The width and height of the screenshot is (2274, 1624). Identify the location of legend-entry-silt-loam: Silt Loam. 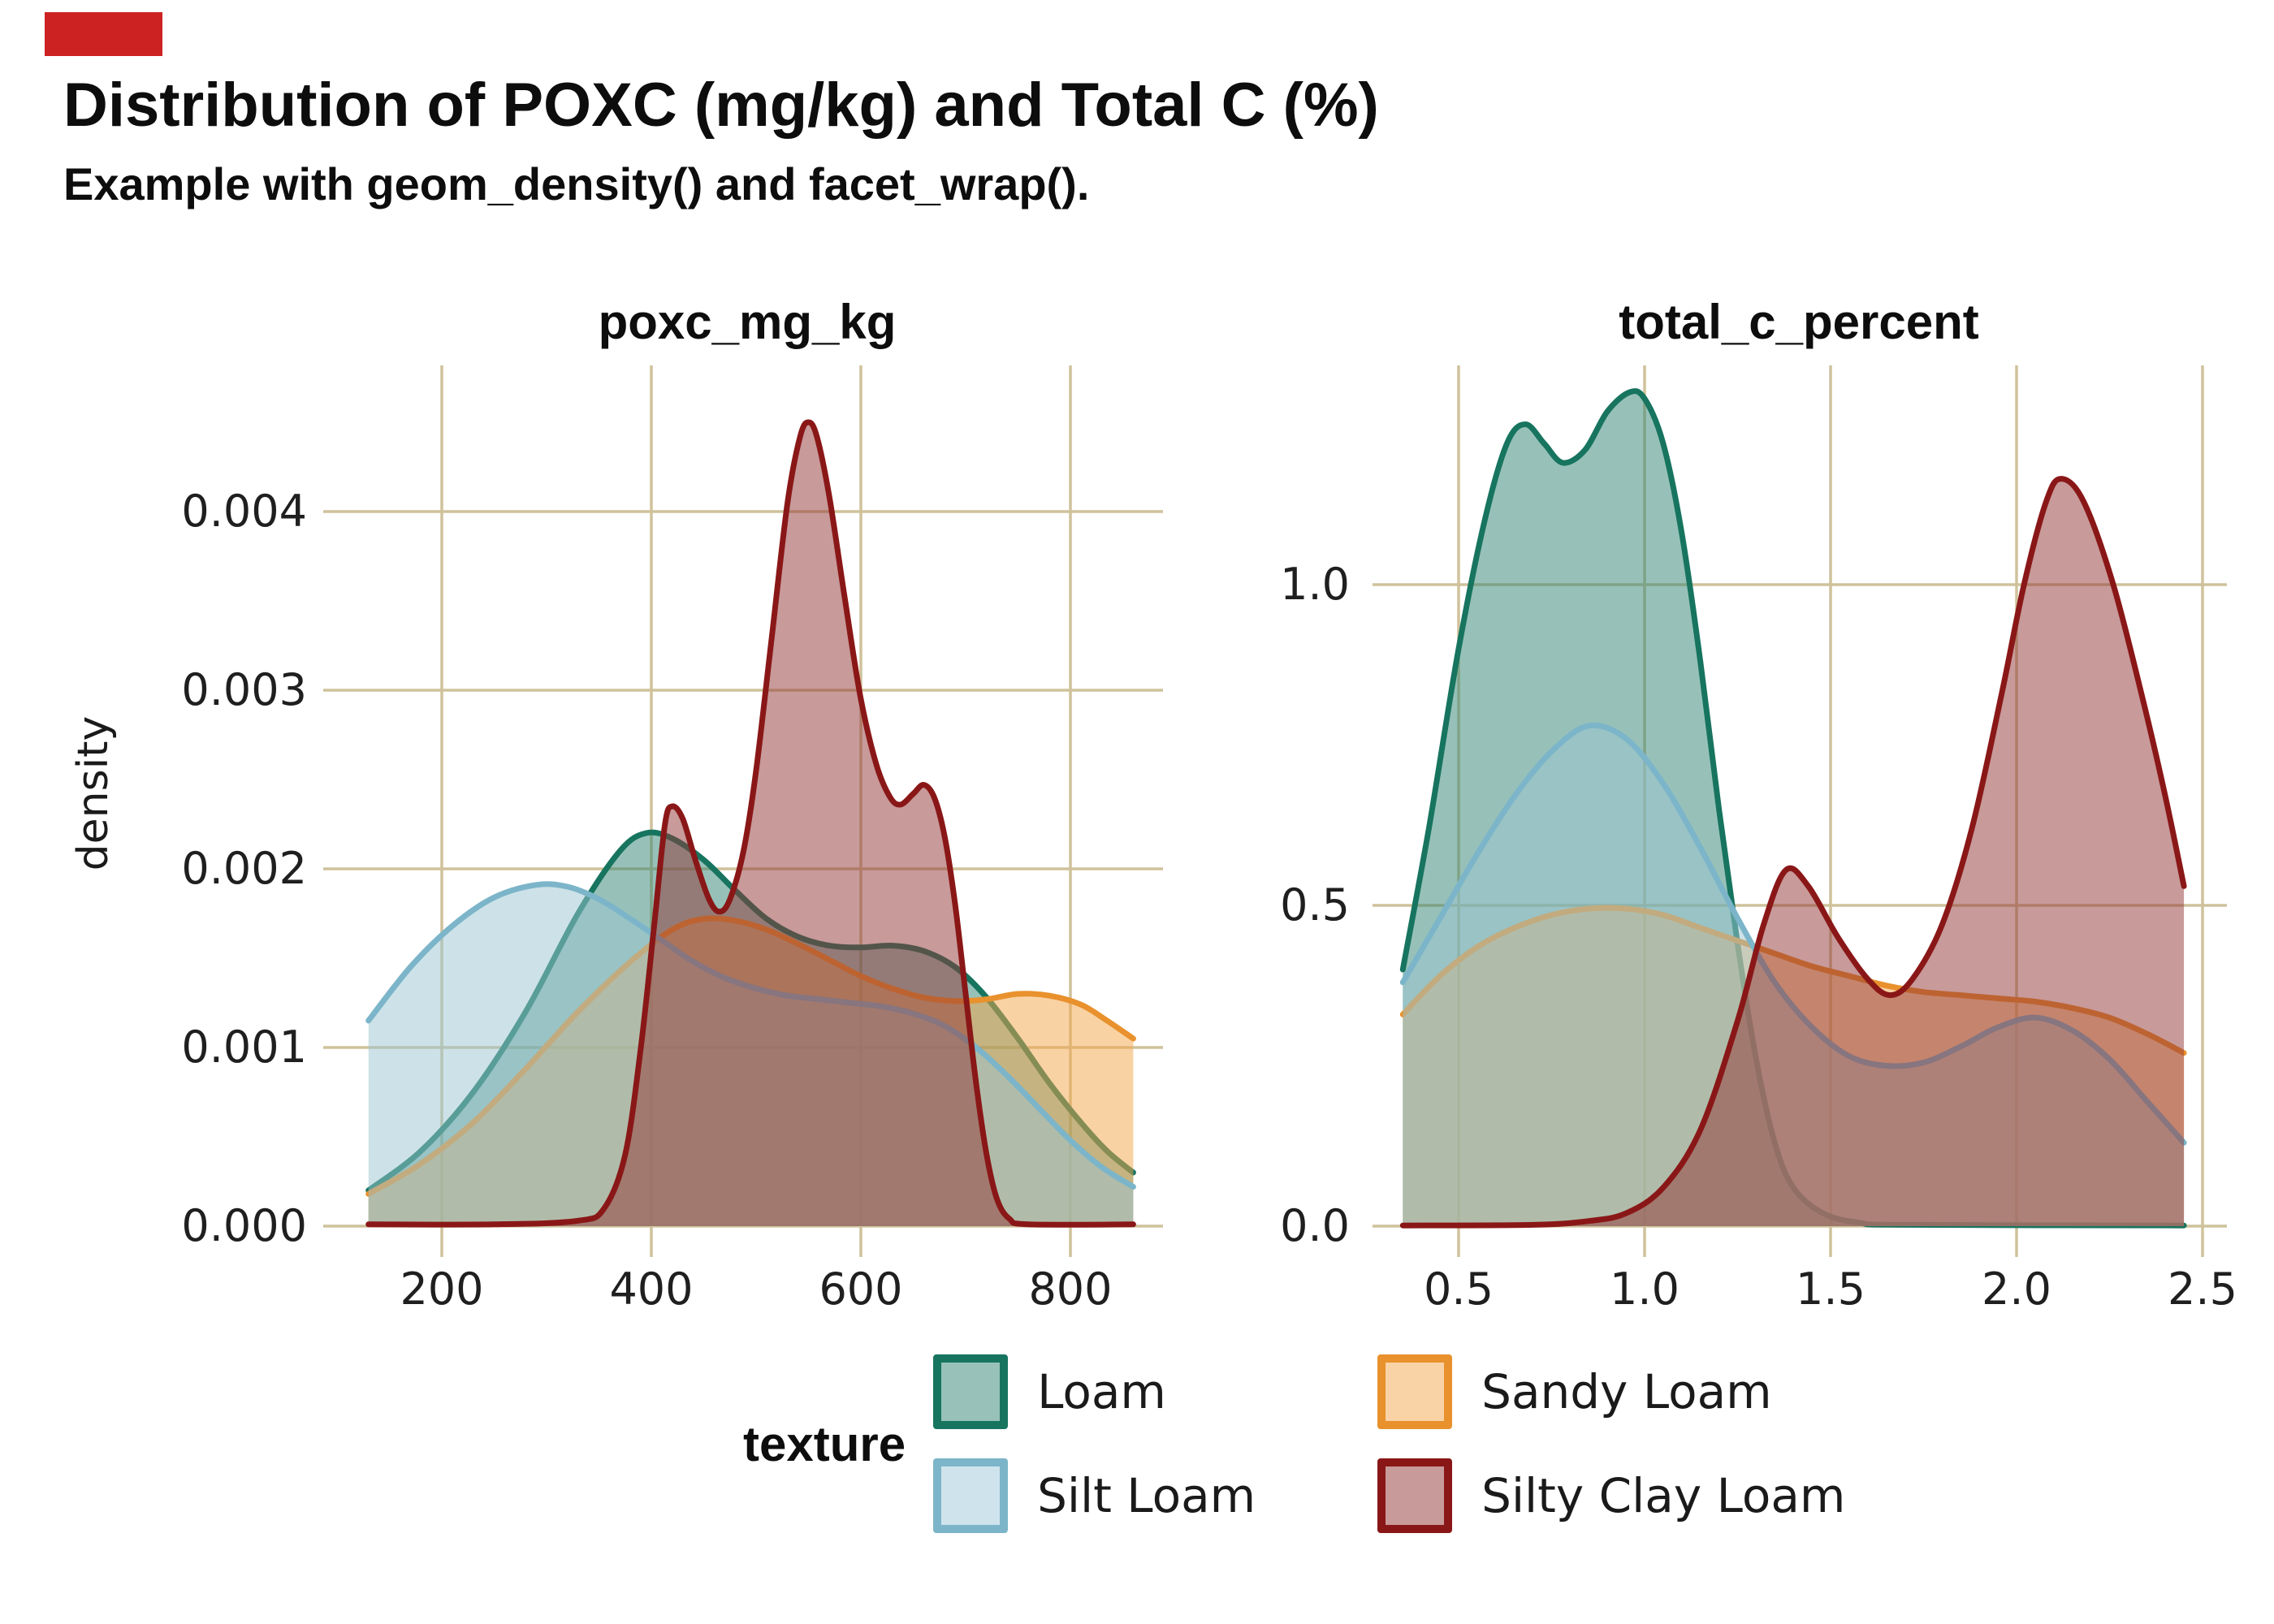
(1094, 1496).